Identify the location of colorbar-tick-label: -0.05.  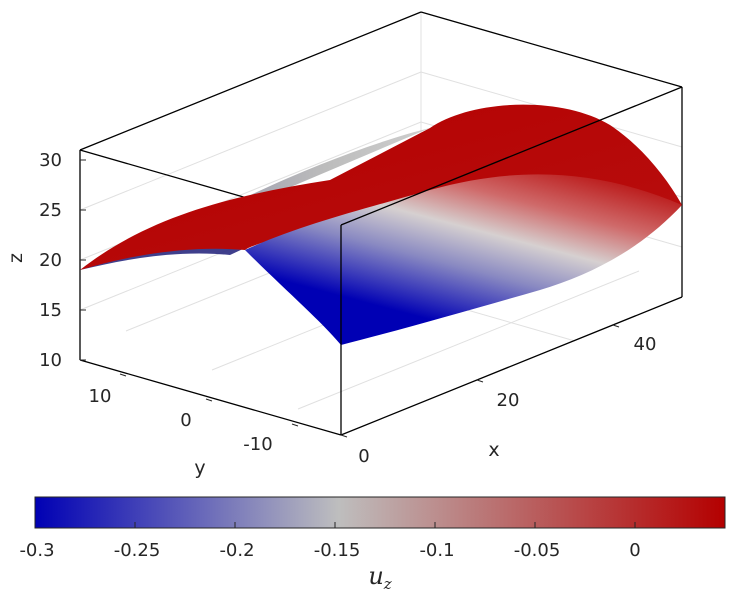
(537, 550).